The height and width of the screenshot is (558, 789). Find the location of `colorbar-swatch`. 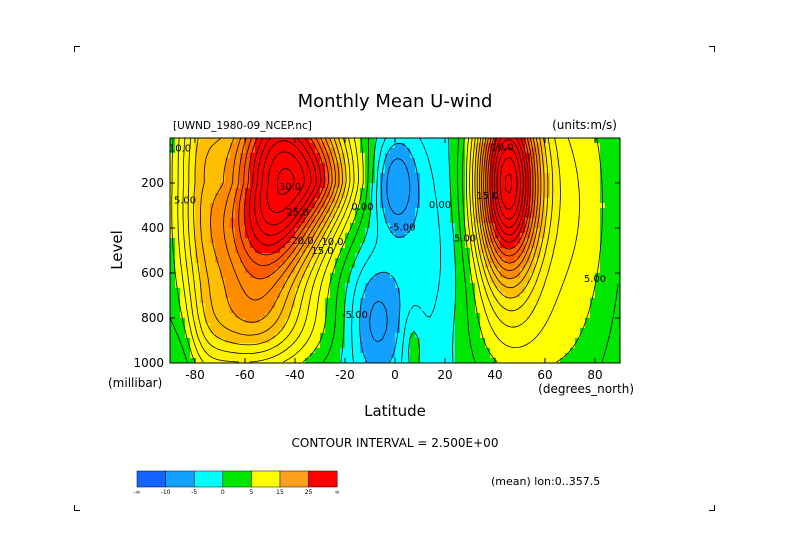

colorbar-swatch is located at coordinates (266, 479).